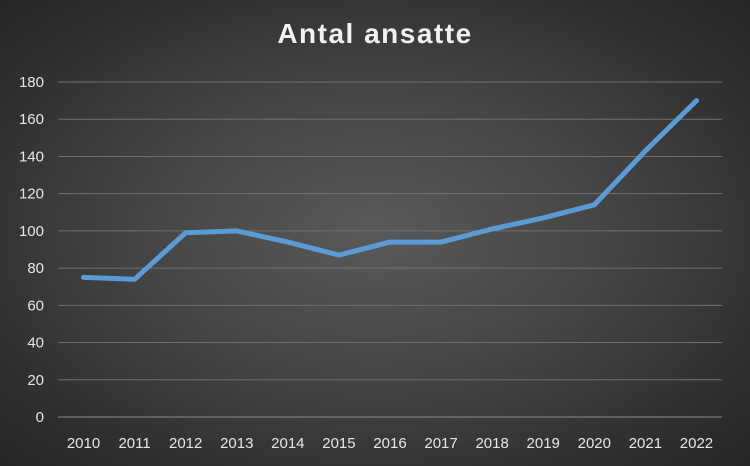 This screenshot has height=466, width=750. What do you see at coordinates (40, 417) in the screenshot?
I see `y-tick-label: 0` at bounding box center [40, 417].